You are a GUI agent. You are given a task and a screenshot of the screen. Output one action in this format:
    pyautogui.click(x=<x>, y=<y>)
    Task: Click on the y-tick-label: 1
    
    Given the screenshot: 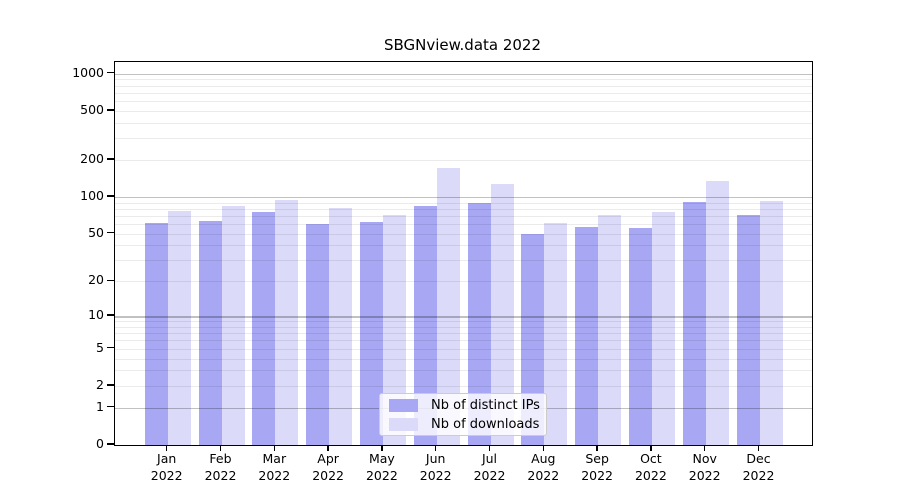 What is the action you would take?
    pyautogui.click(x=100, y=406)
    